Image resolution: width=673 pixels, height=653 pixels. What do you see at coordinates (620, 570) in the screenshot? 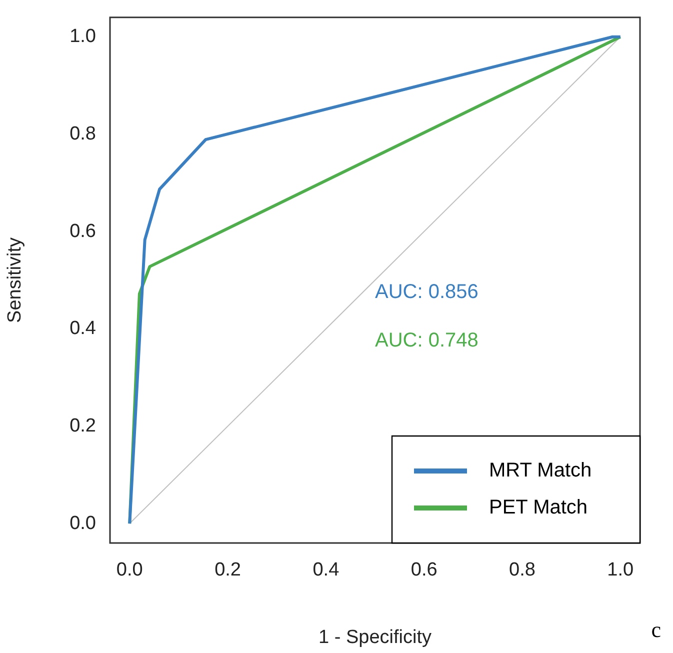
I see `x-tick-label: 1.0` at bounding box center [620, 570].